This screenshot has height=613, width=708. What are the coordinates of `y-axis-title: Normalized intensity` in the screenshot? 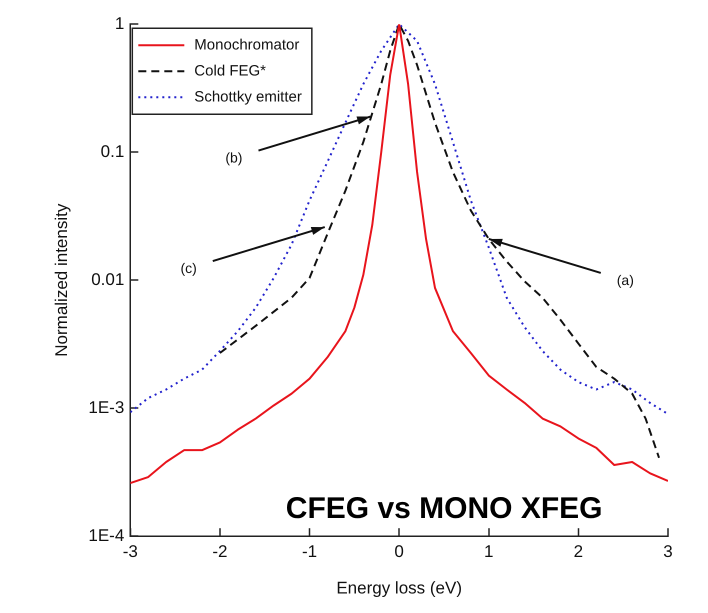 It's located at (61, 280).